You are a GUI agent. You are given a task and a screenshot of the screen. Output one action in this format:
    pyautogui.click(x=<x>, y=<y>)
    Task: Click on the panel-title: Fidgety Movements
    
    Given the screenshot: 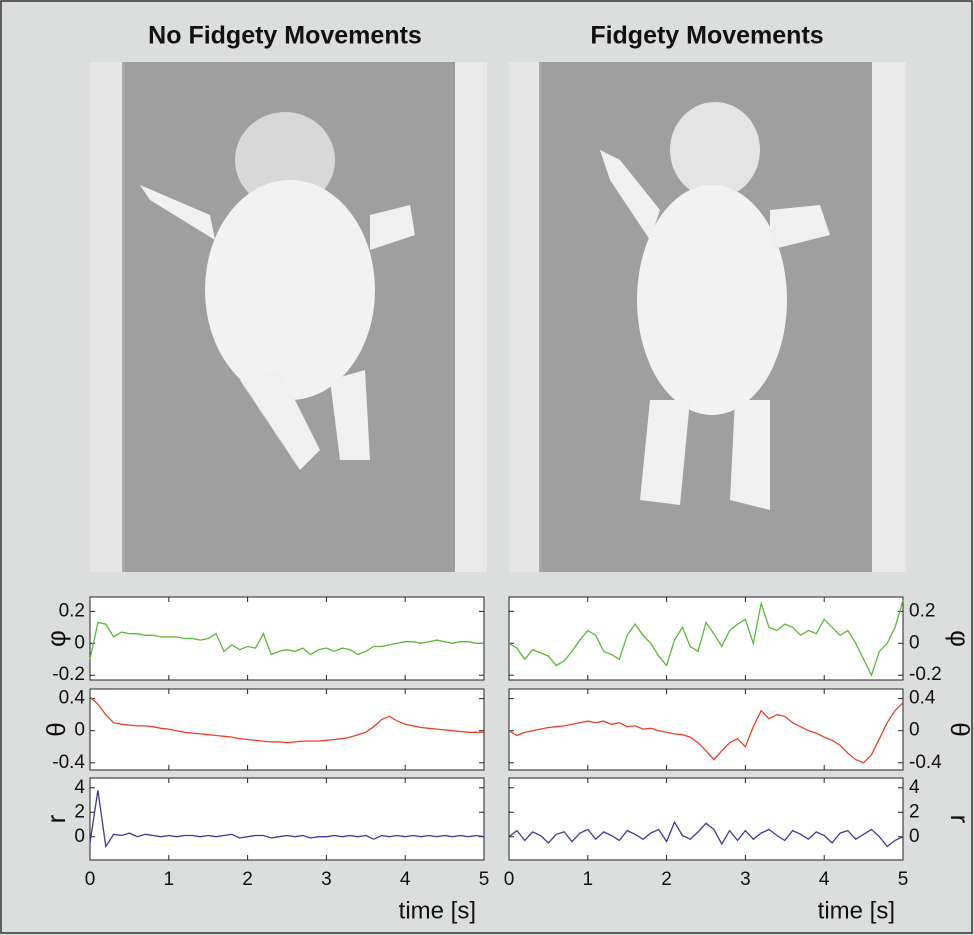 What is the action you would take?
    pyautogui.click(x=706, y=36)
    